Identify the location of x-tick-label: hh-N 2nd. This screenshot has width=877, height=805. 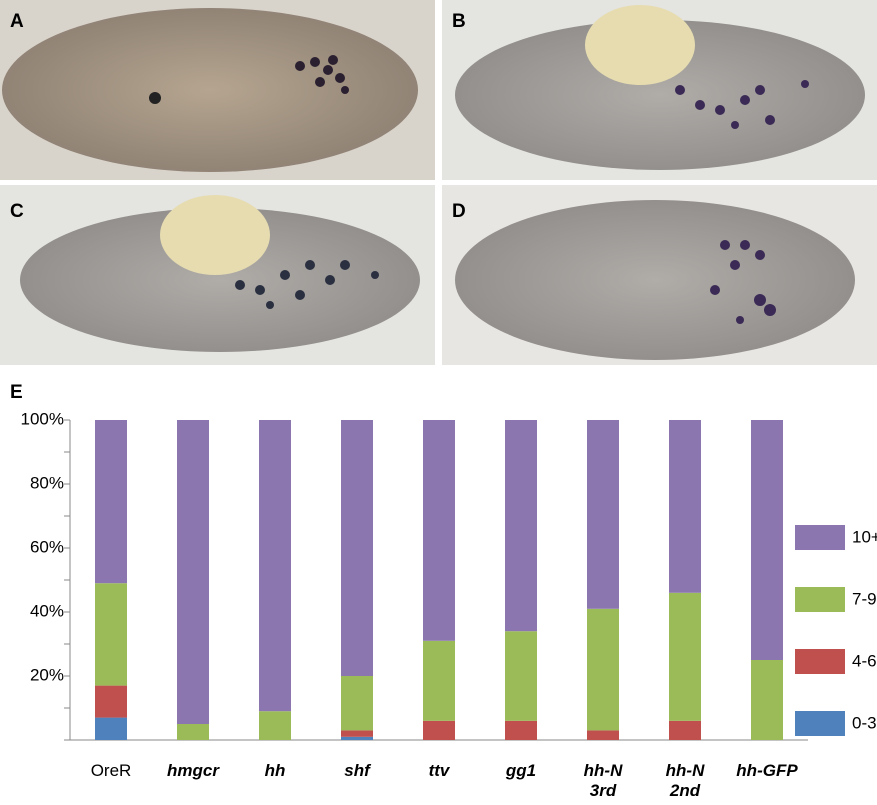
(685, 780).